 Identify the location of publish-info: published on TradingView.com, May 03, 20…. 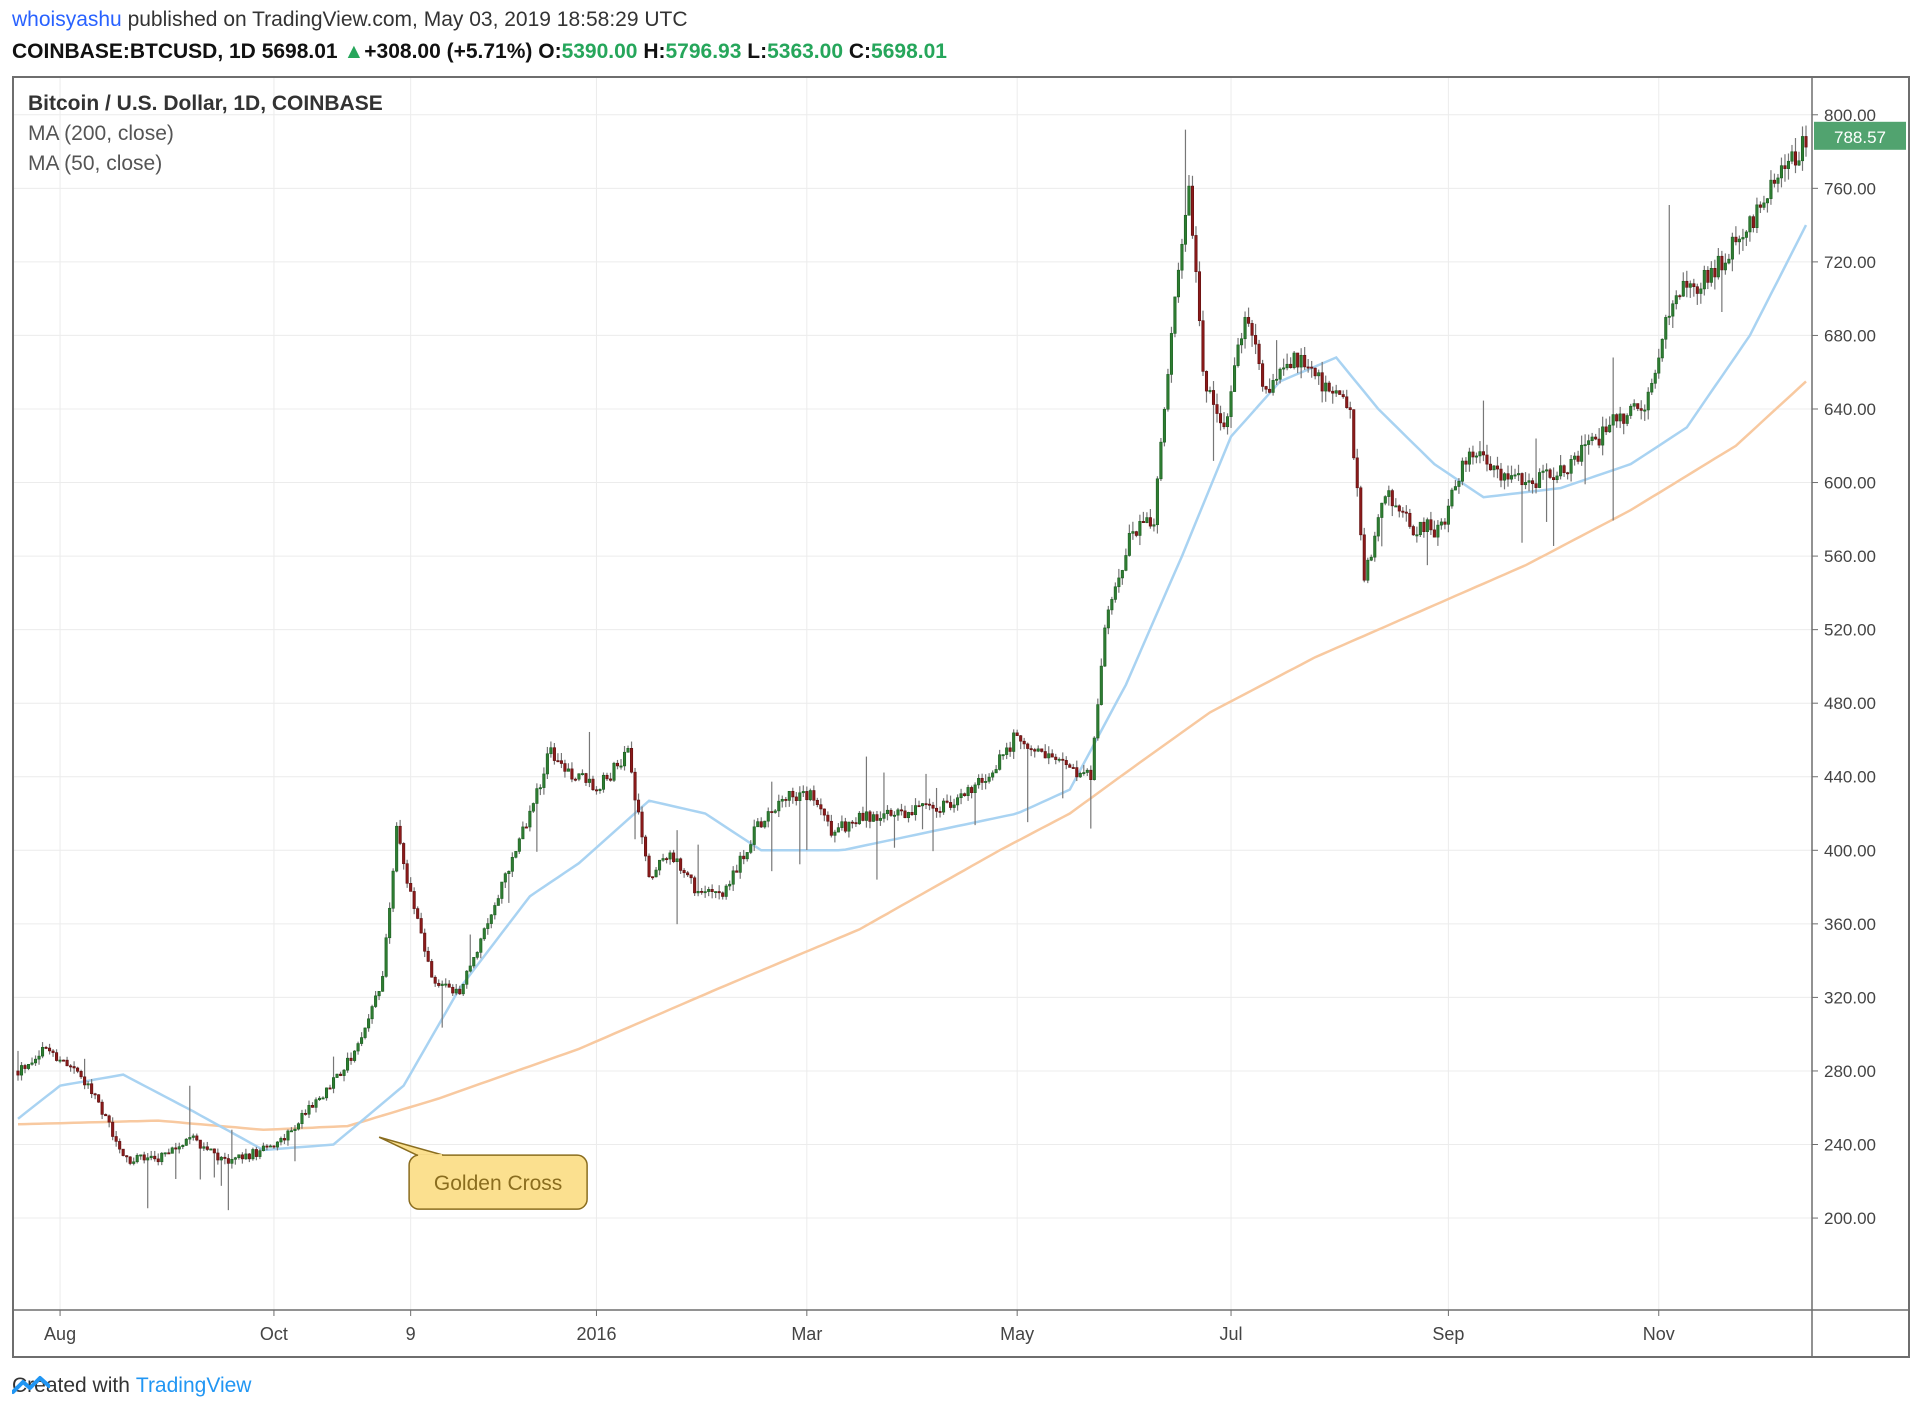
(407, 19).